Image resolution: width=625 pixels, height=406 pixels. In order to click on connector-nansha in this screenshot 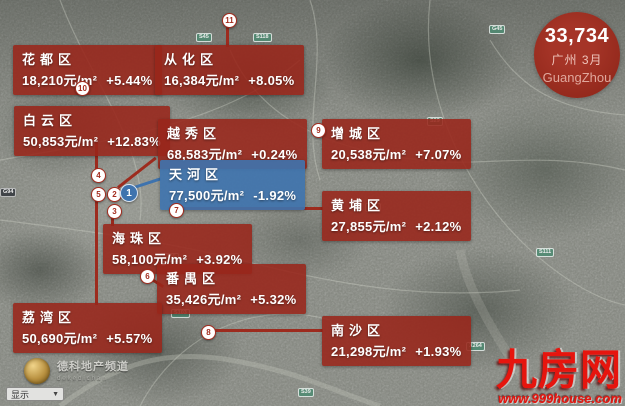, I will do `click(267, 330)`.